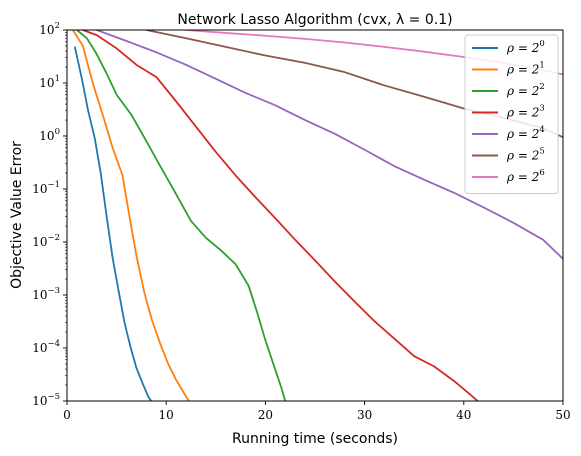 The height and width of the screenshot is (456, 581). What do you see at coordinates (525, 176) in the screenshot?
I see `legend-label: ρ = 26` at bounding box center [525, 176].